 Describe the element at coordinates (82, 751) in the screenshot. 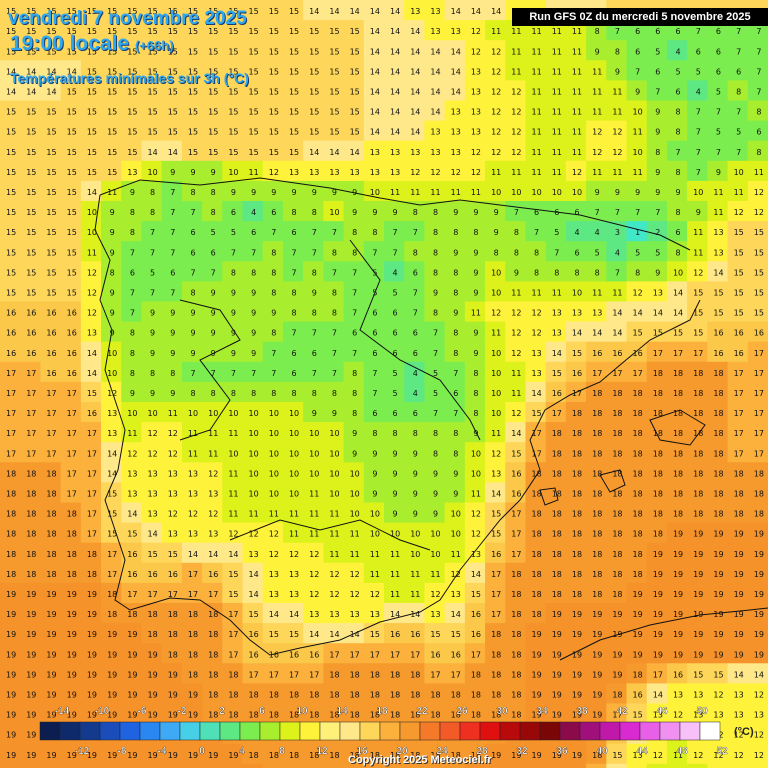

I see `legend-tick-label: -12` at that location.